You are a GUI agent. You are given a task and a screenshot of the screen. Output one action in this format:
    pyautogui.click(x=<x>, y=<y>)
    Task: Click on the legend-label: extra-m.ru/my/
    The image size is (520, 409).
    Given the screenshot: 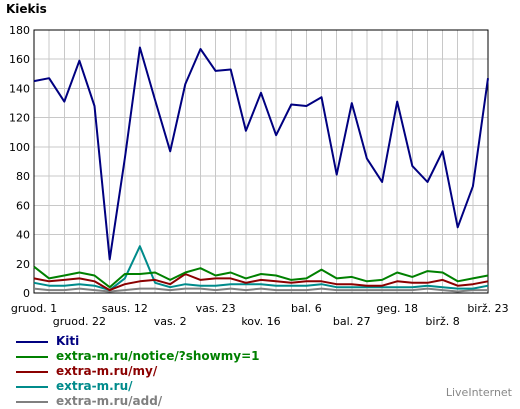 What is the action you would take?
    pyautogui.click(x=107, y=371)
    